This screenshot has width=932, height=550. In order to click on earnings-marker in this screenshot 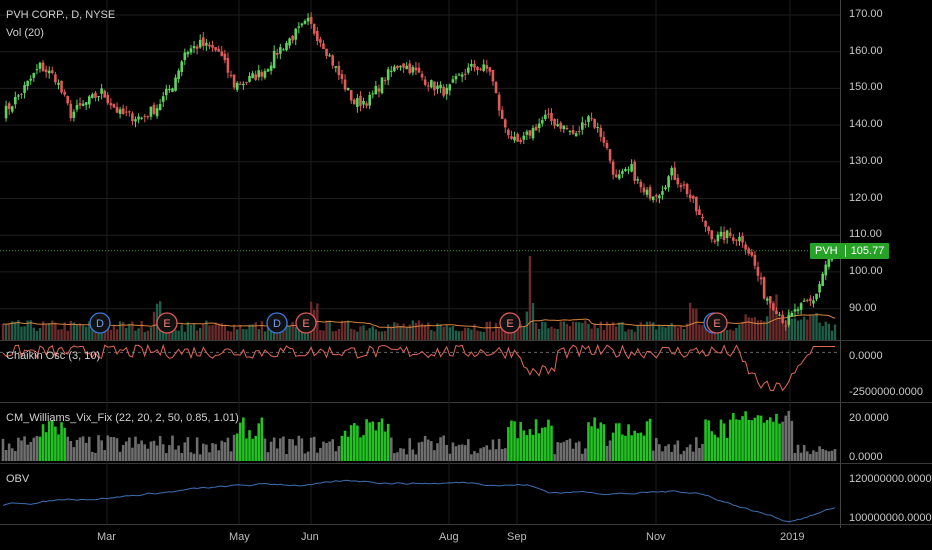, I will do `click(717, 323)`.